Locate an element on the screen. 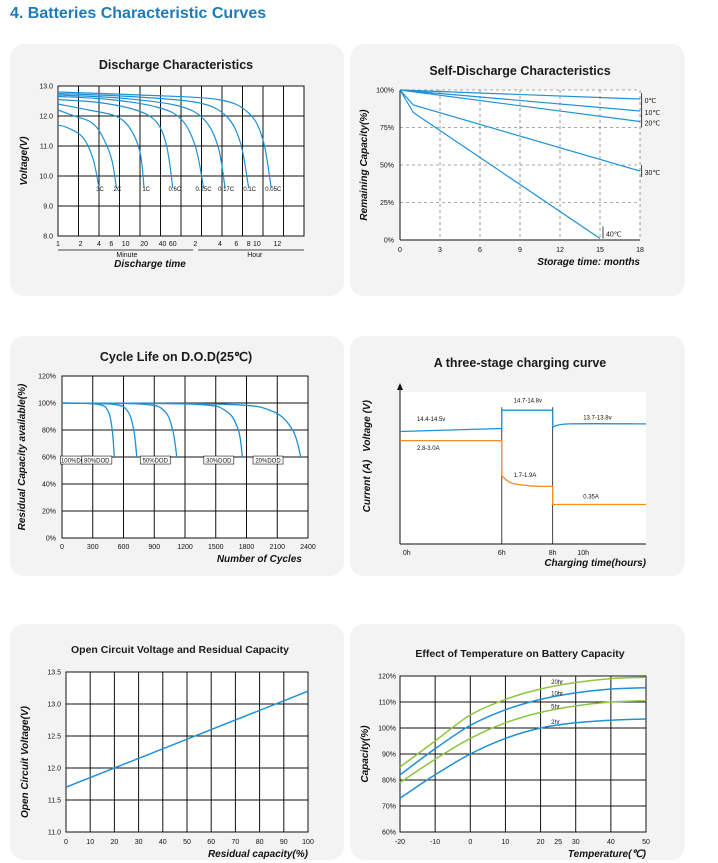 The width and height of the screenshot is (718, 863). x-tick-label: 2100 is located at coordinates (277, 547).